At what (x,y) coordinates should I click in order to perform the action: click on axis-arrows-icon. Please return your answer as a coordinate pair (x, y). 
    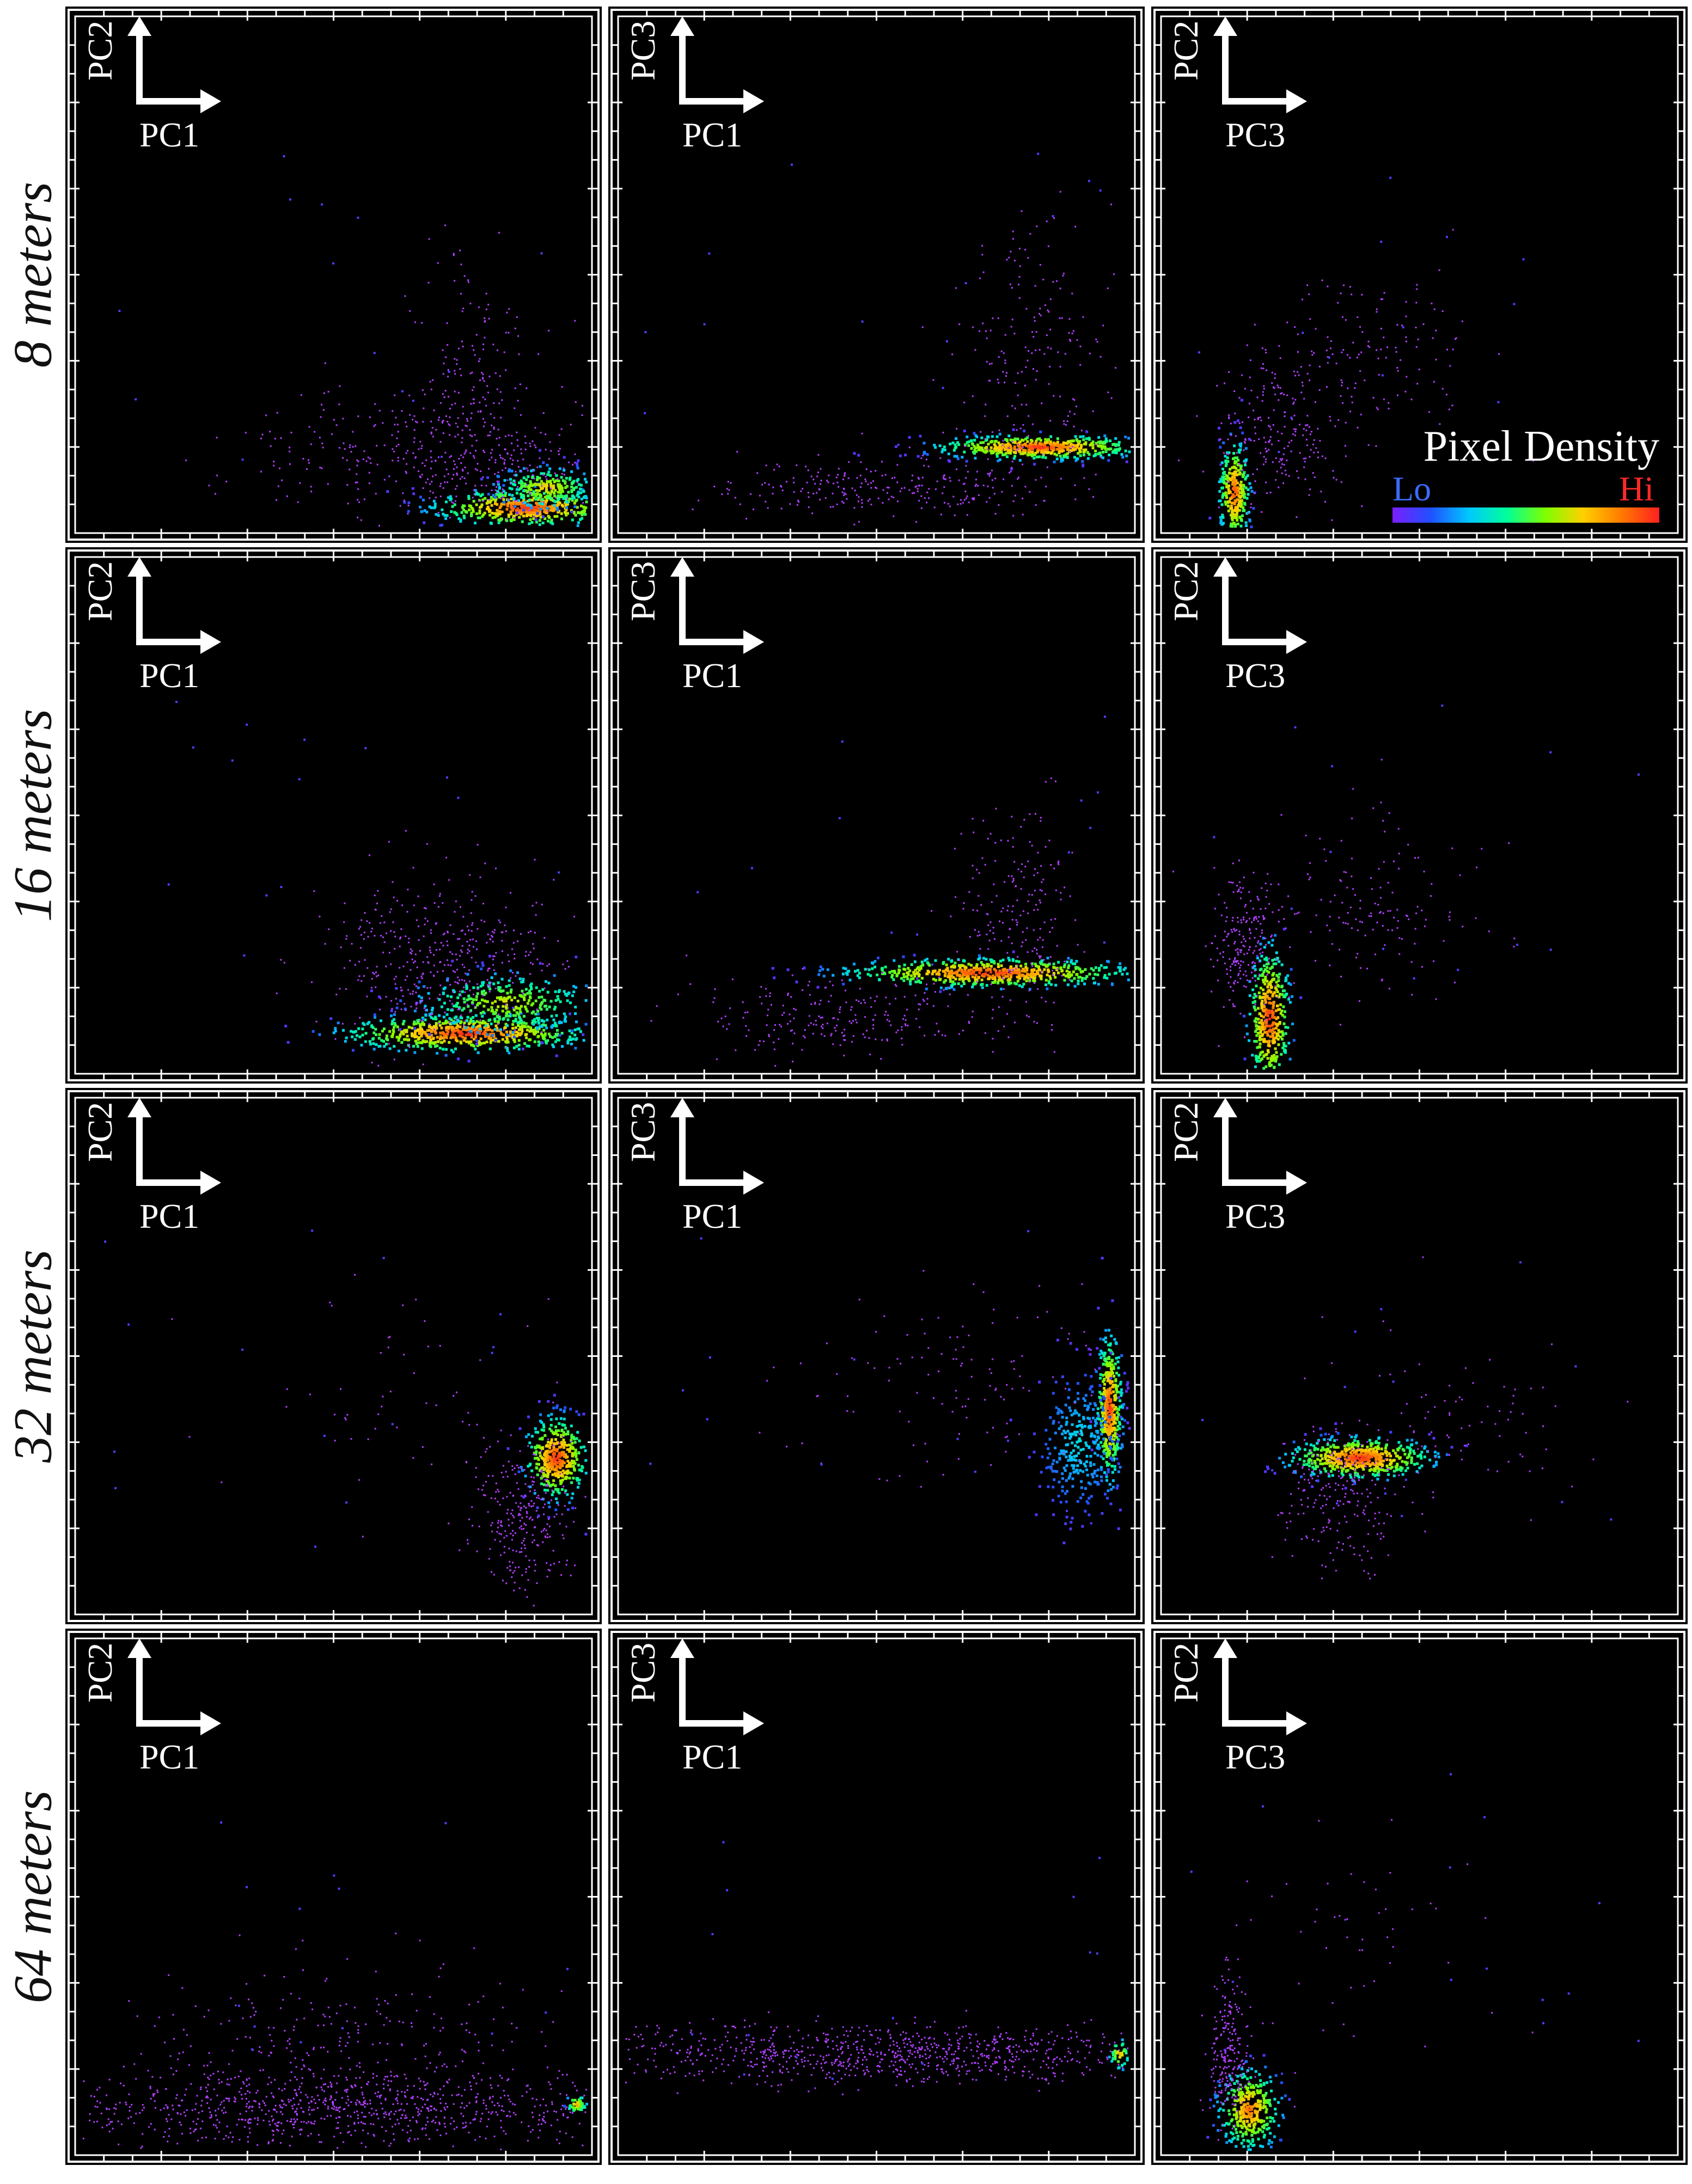
    Looking at the image, I should click on (1260, 64).